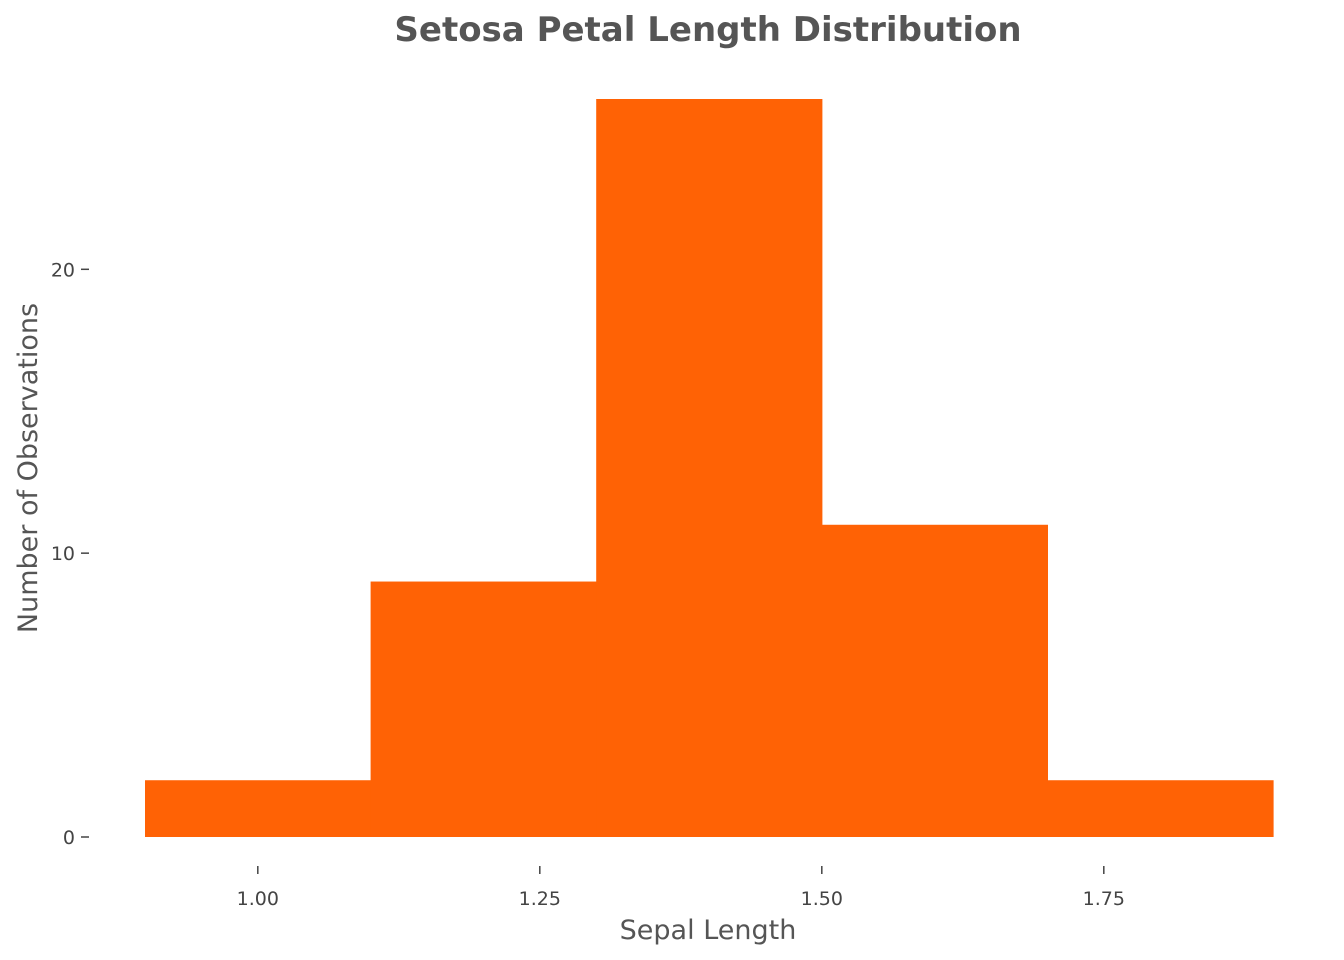 This screenshot has width=1344, height=960. Describe the element at coordinates (708, 930) in the screenshot. I see `x-axis-title: Sepal Length` at that location.